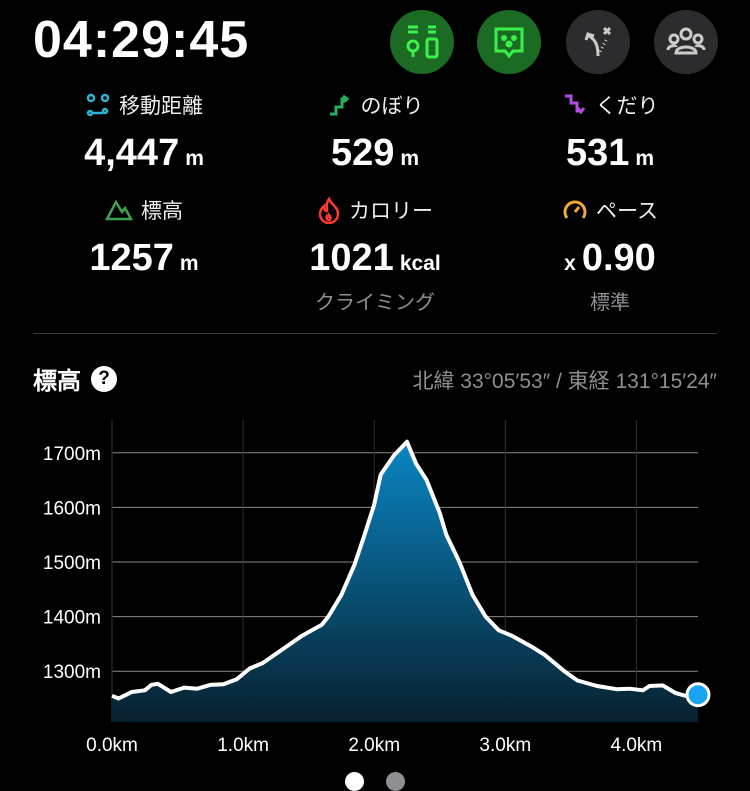 The height and width of the screenshot is (791, 750). I want to click on chat-face-icon, so click(509, 43).